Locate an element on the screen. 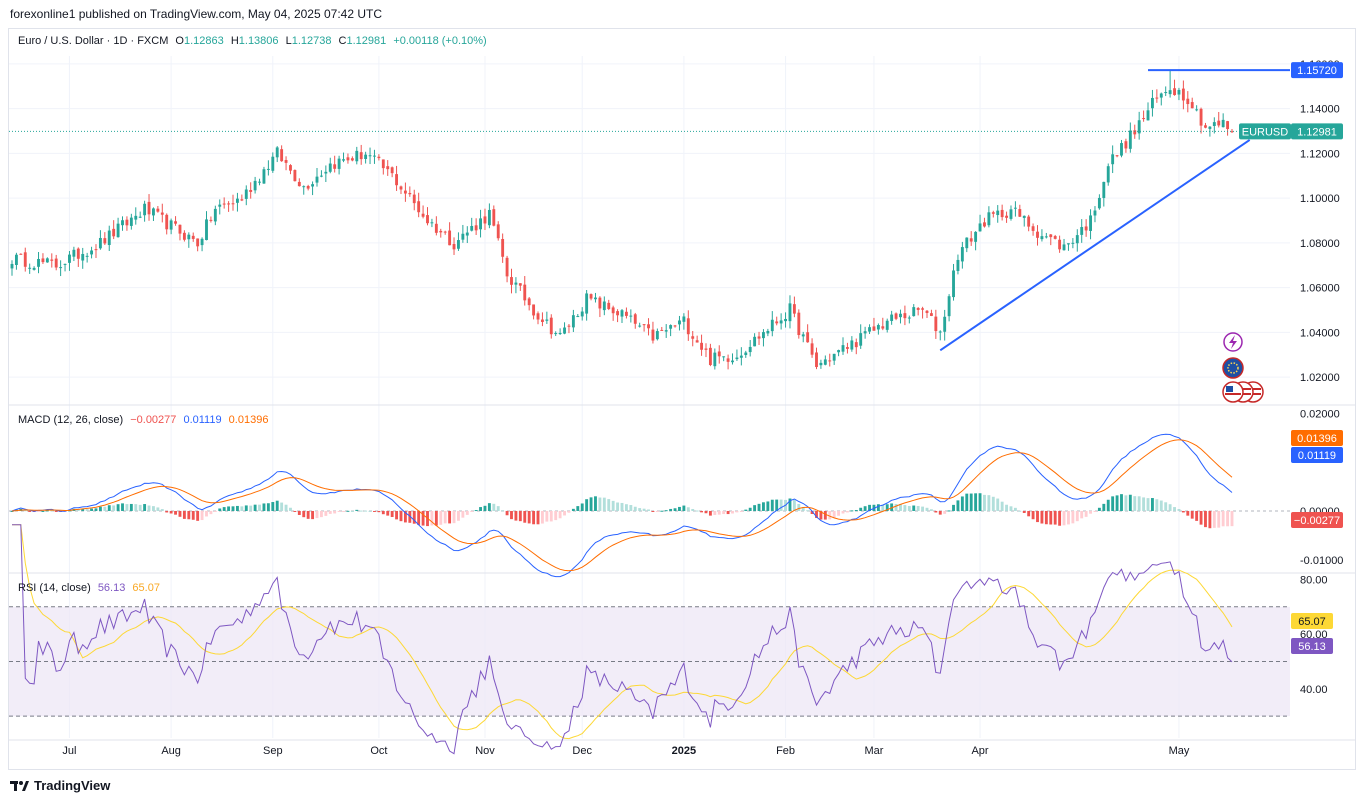 The width and height of the screenshot is (1364, 803). us-flag-icon is located at coordinates (1243, 392).